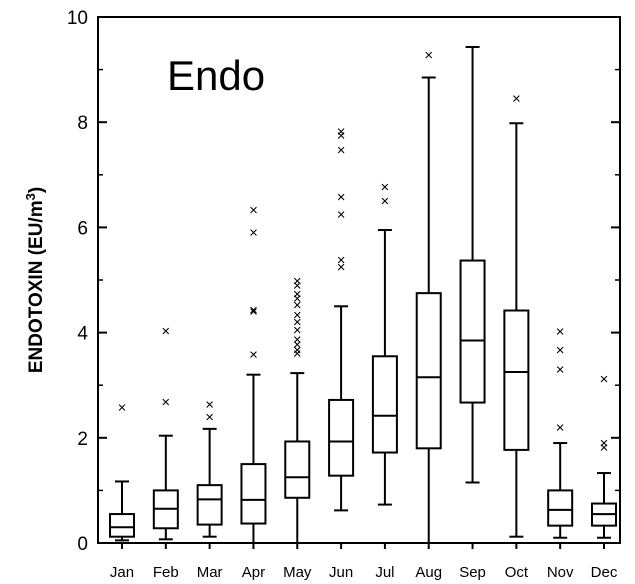 Image resolution: width=635 pixels, height=584 pixels. I want to click on x-category-label: Jan, so click(122, 572).